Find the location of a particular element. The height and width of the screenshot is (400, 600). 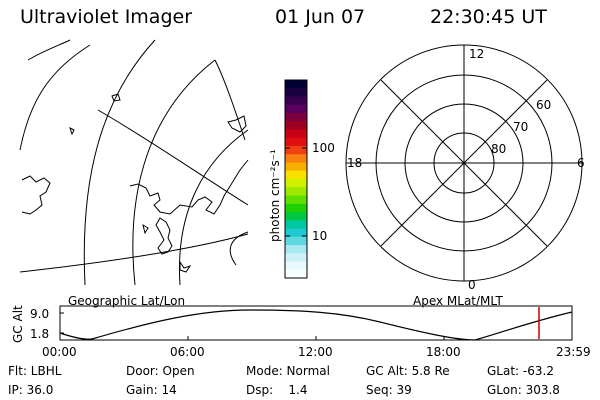

info-seq: Seq: 39 is located at coordinates (389, 390).